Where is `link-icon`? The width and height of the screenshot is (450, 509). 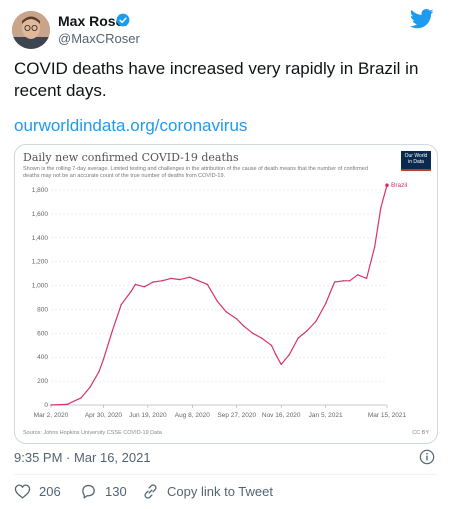
link-icon is located at coordinates (150, 491).